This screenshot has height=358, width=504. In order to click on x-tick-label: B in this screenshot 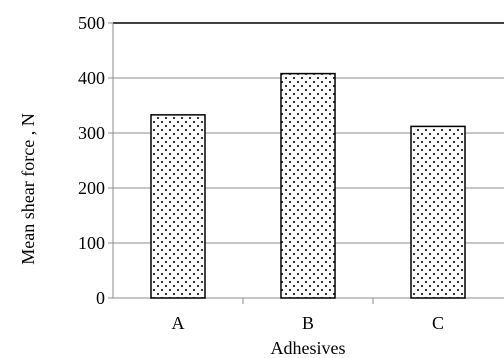, I will do `click(308, 323)`.